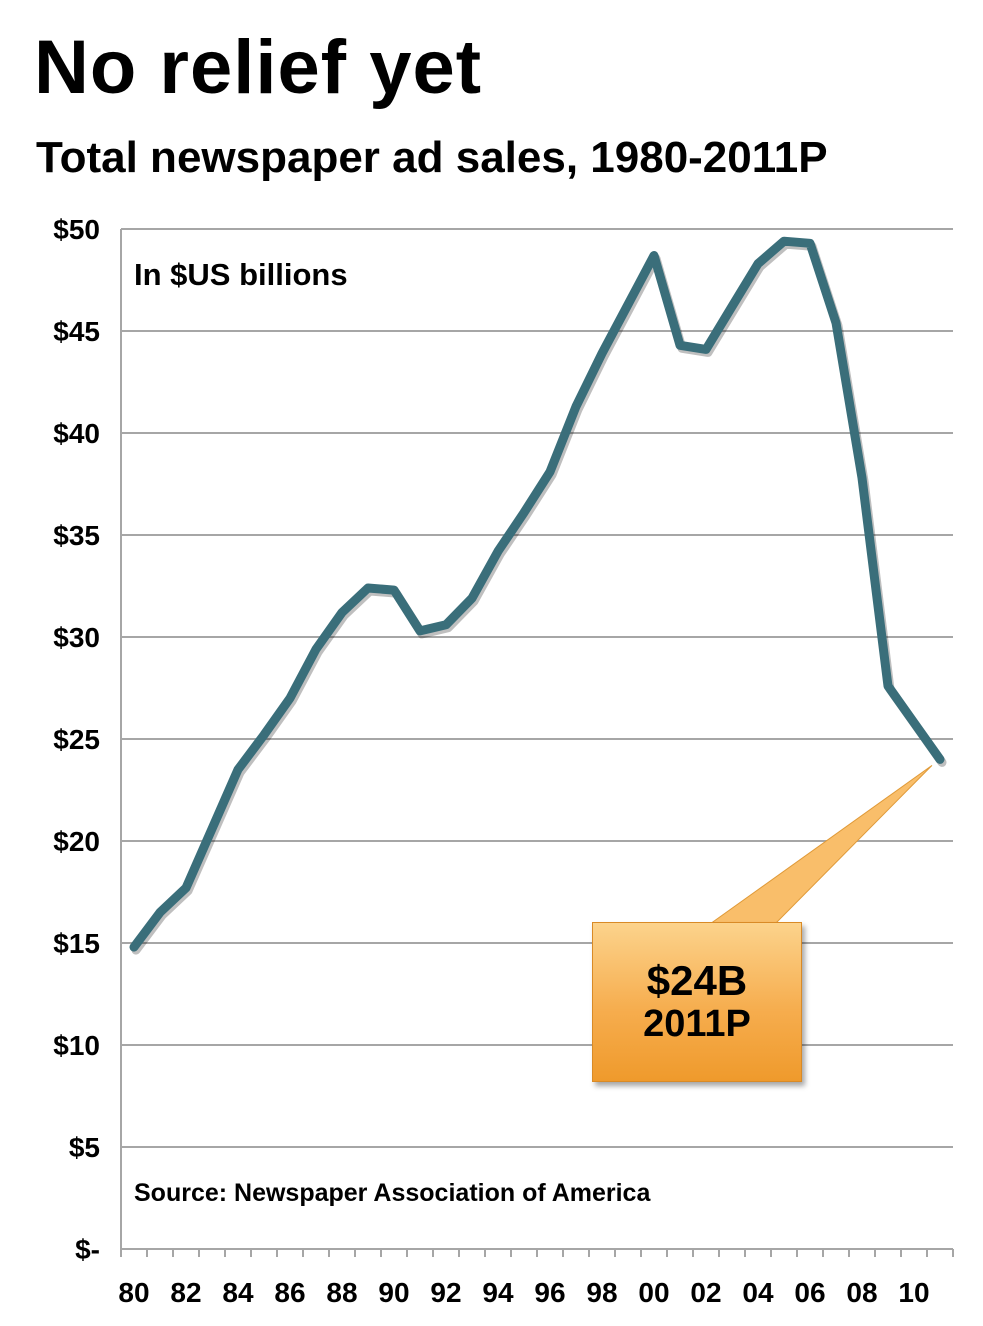 The image size is (983, 1326). Describe the element at coordinates (861, 1292) in the screenshot. I see `x-tick-label: 08` at that location.